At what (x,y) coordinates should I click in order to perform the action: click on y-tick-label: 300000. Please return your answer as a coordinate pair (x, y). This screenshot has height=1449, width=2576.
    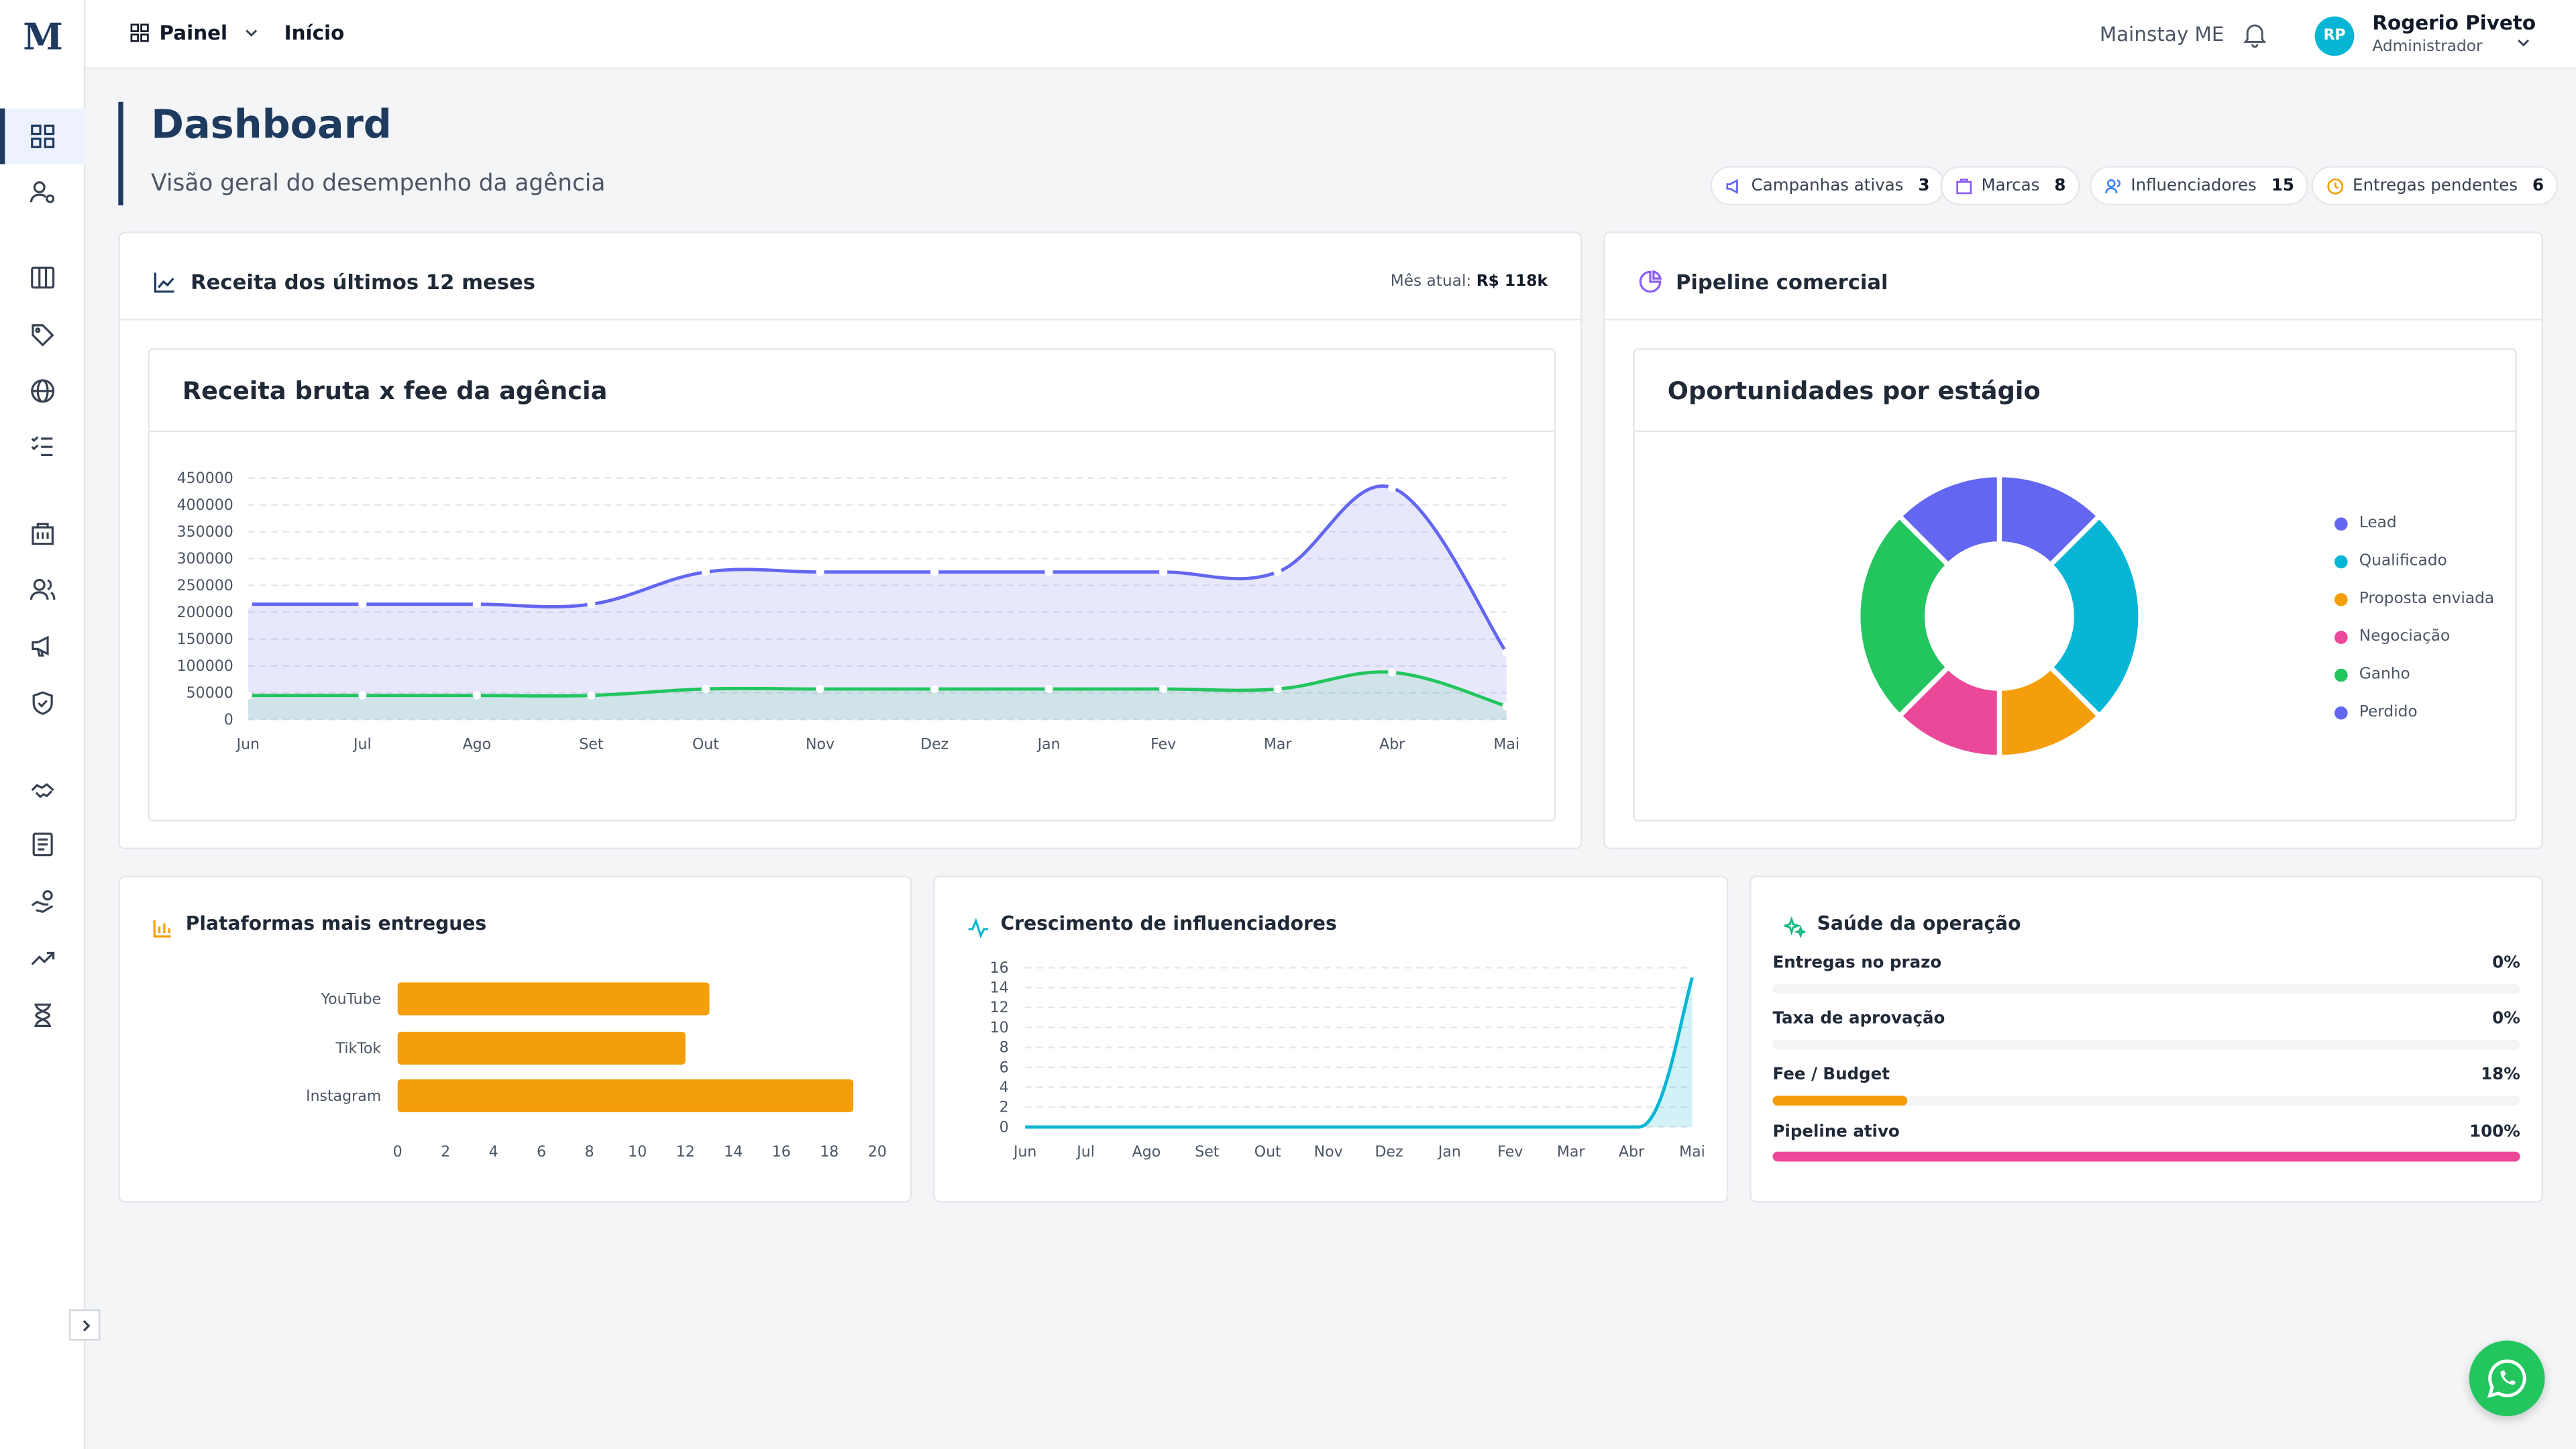
    Looking at the image, I should click on (205, 559).